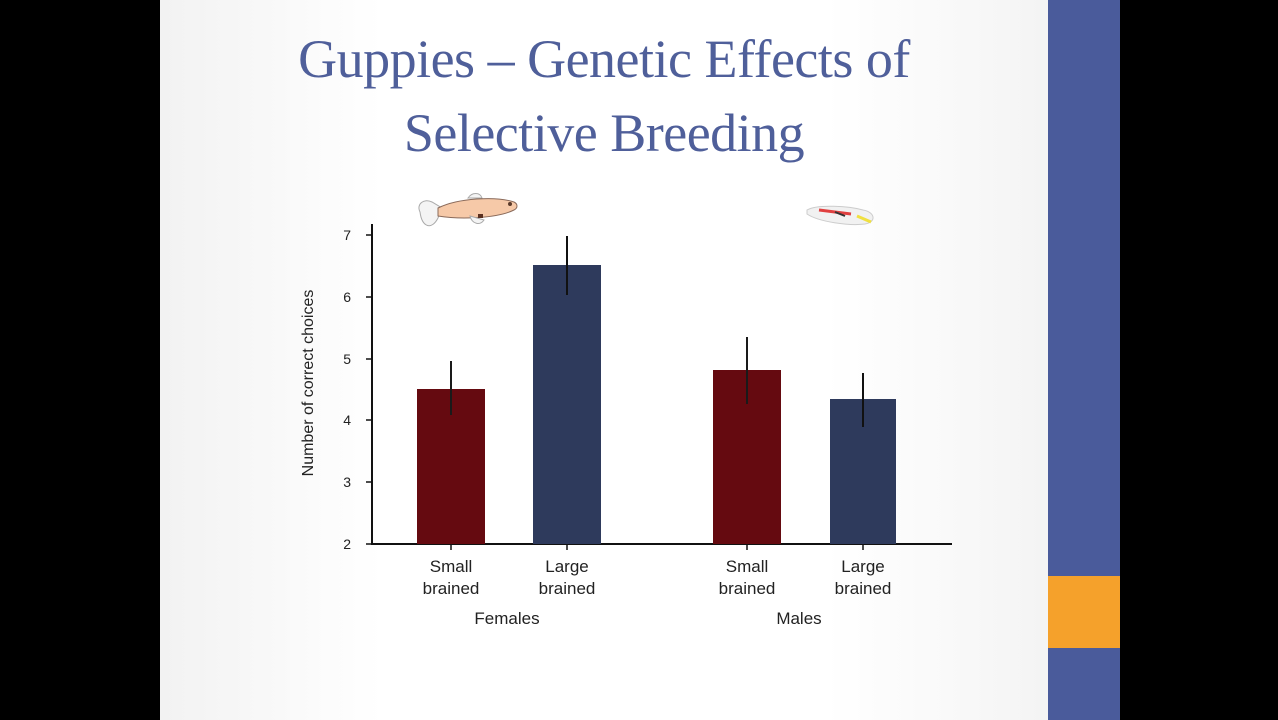  Describe the element at coordinates (604, 59) in the screenshot. I see `title-line-1: Guppies – Genetic Effects of` at that location.